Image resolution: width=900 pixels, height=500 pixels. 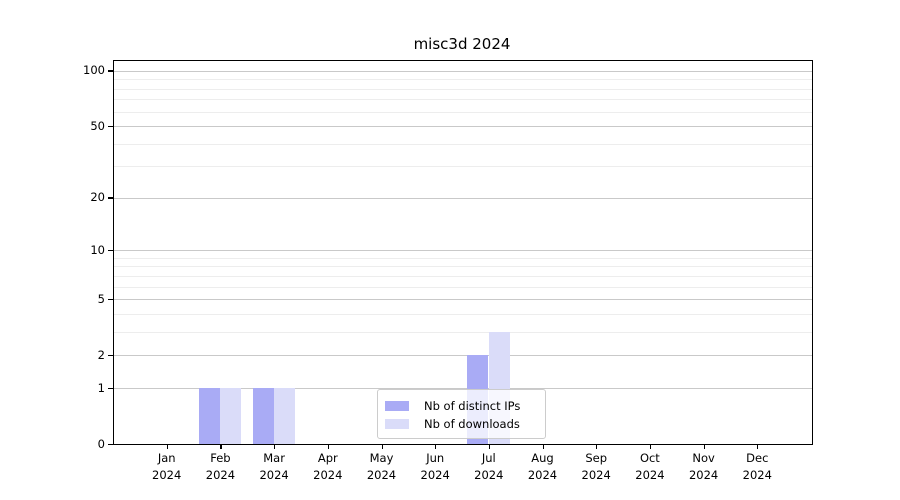 What do you see at coordinates (596, 466) in the screenshot?
I see `x-tick-label: Sep 2024` at bounding box center [596, 466].